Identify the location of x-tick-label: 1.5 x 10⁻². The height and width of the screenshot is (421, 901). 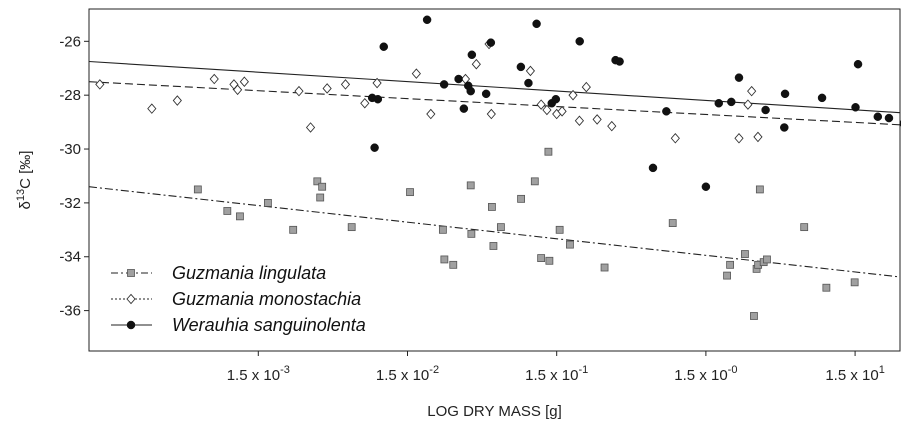
(407, 374).